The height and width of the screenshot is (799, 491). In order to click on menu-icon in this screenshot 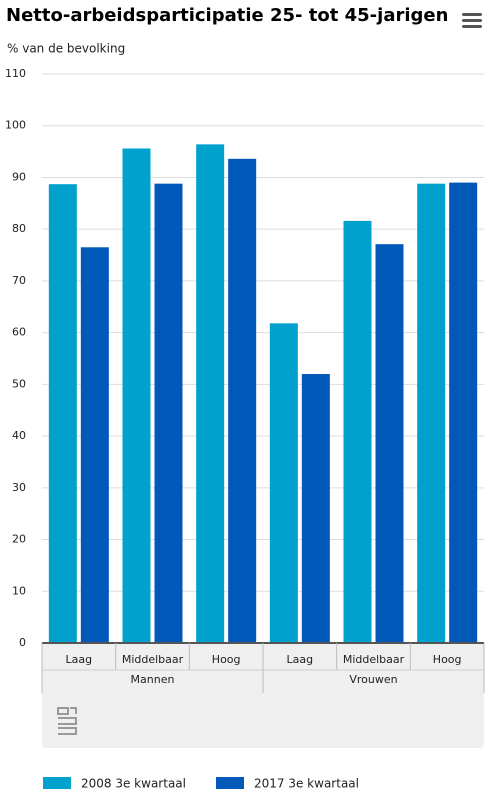, I will do `click(472, 20)`.